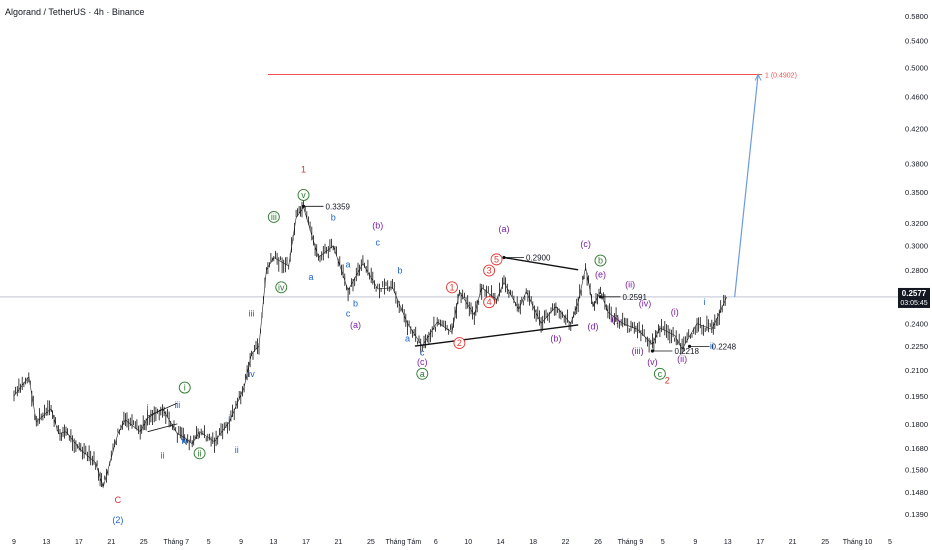 The width and height of the screenshot is (932, 550). I want to click on wave-label: v, so click(303, 195).